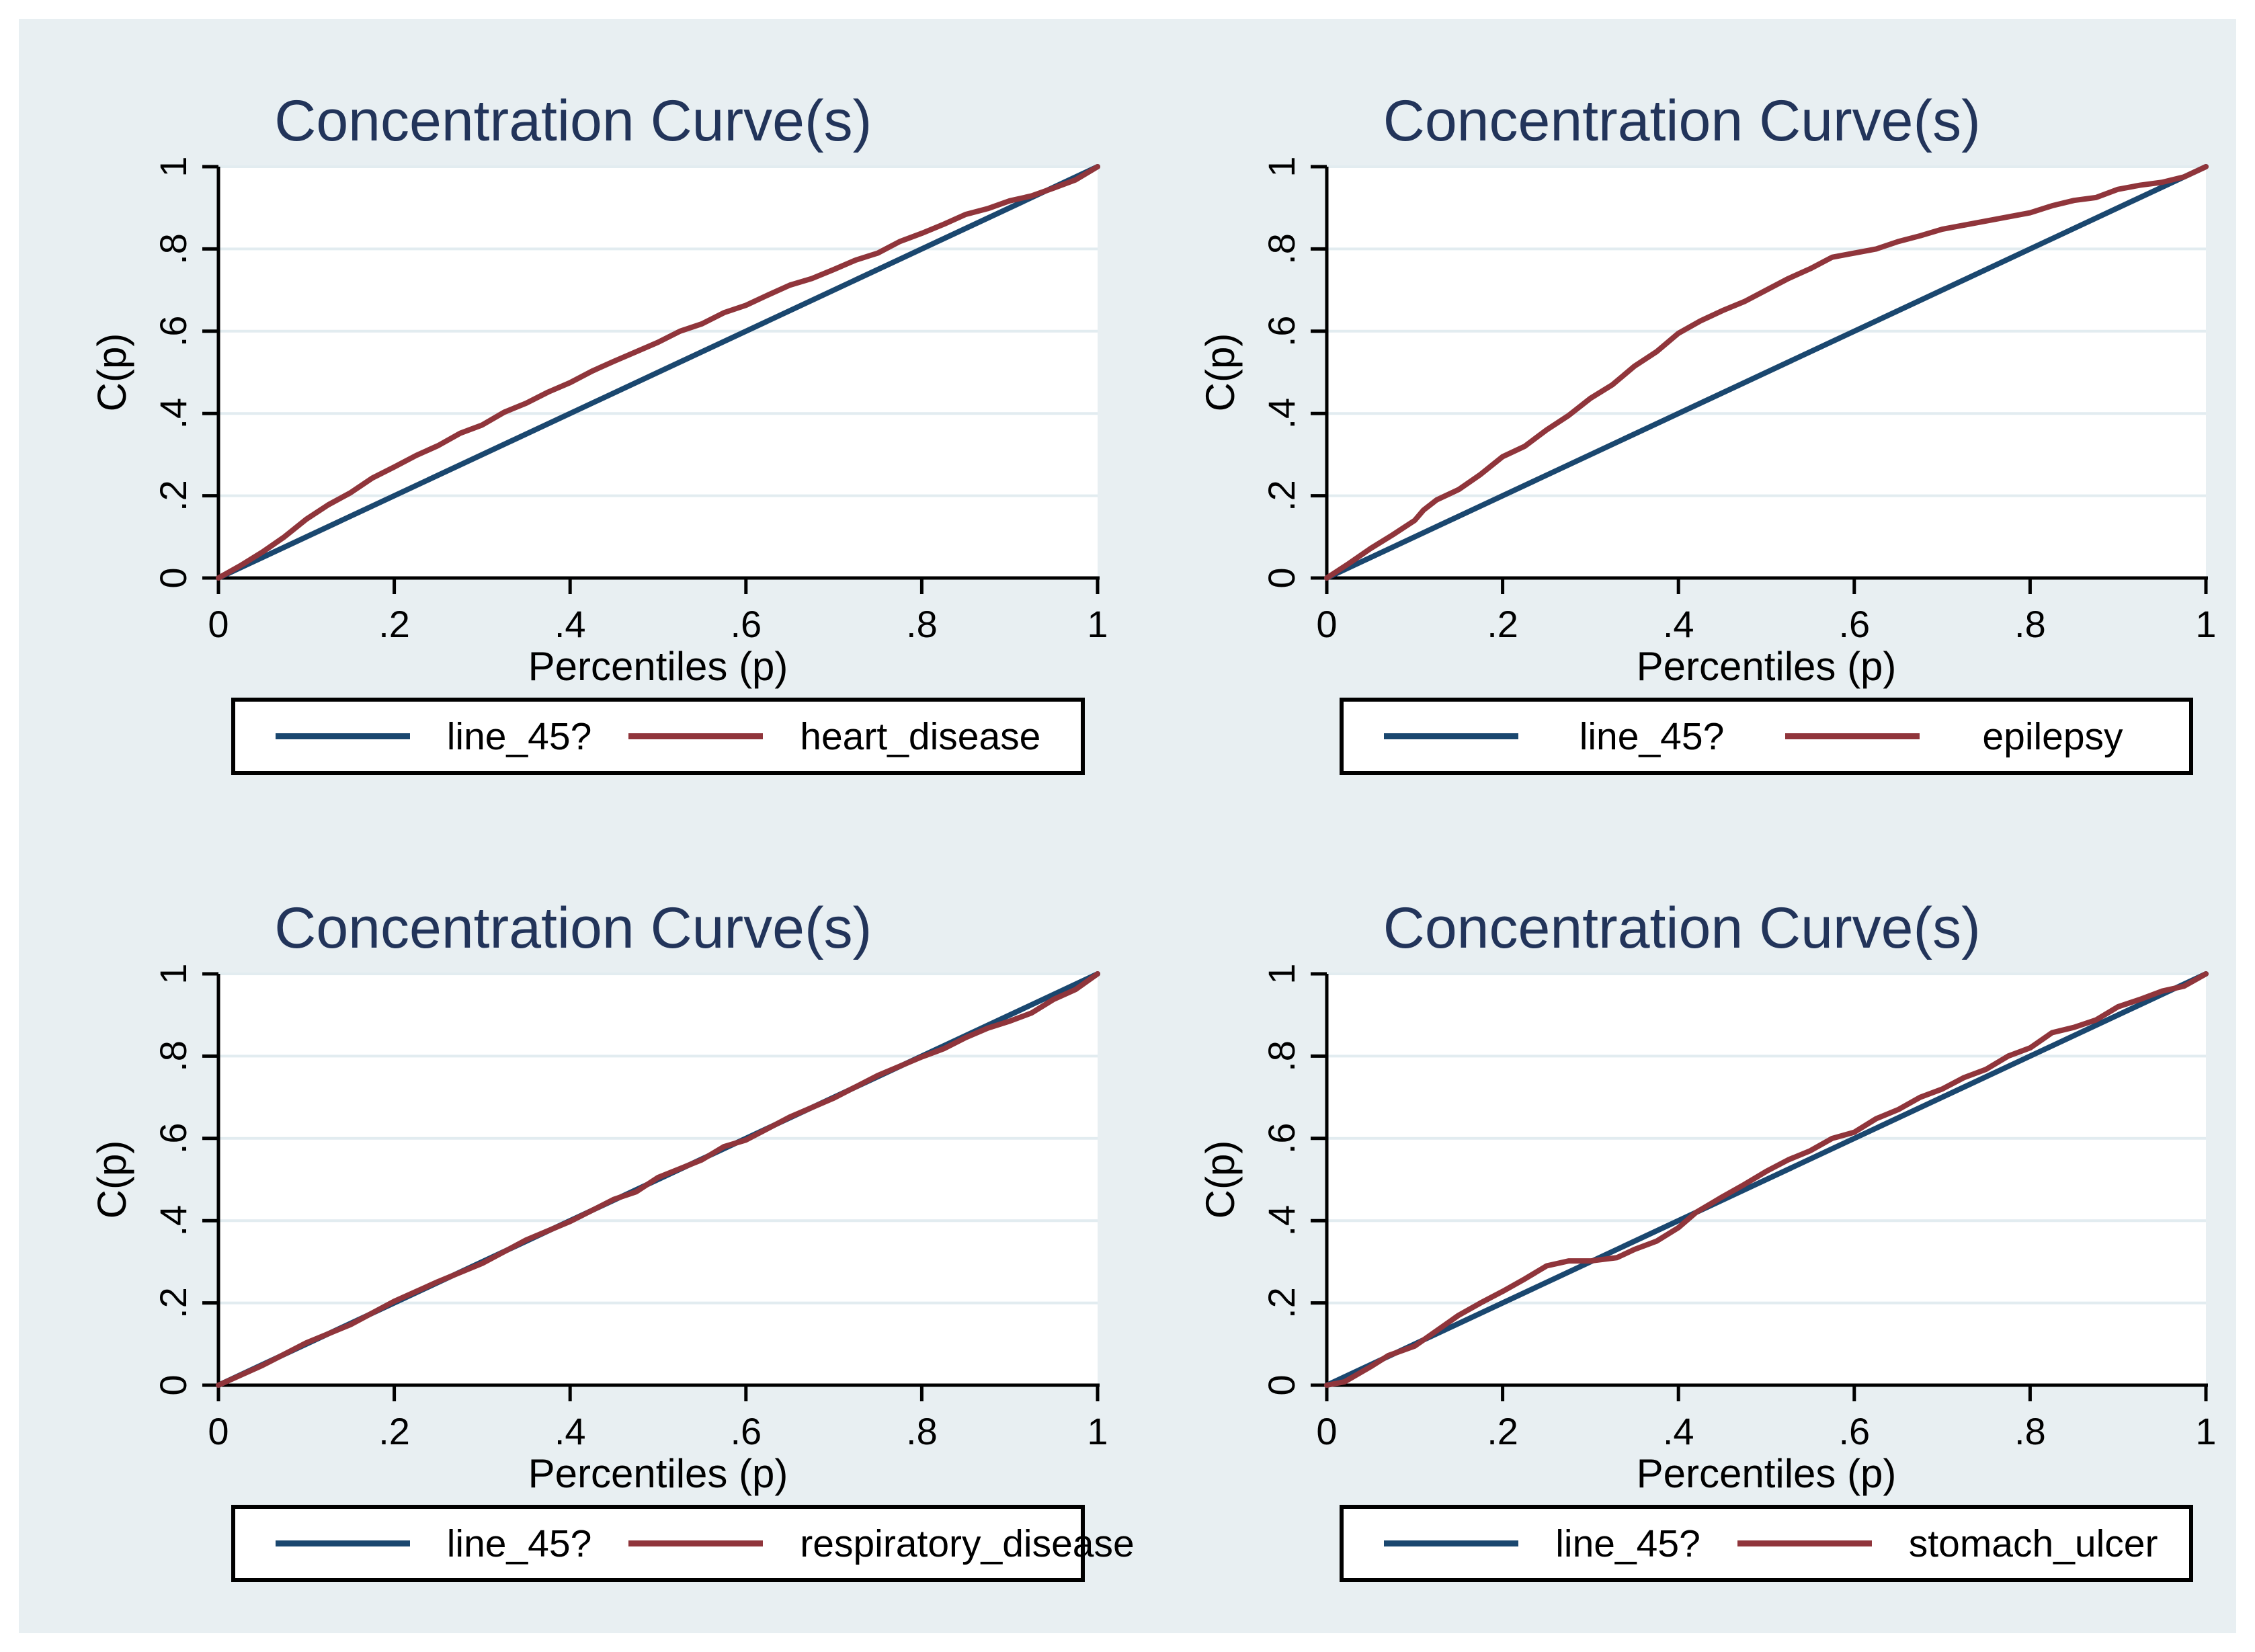  I want to click on legend-box: line_45? respiratory_disease, so click(683, 1543).